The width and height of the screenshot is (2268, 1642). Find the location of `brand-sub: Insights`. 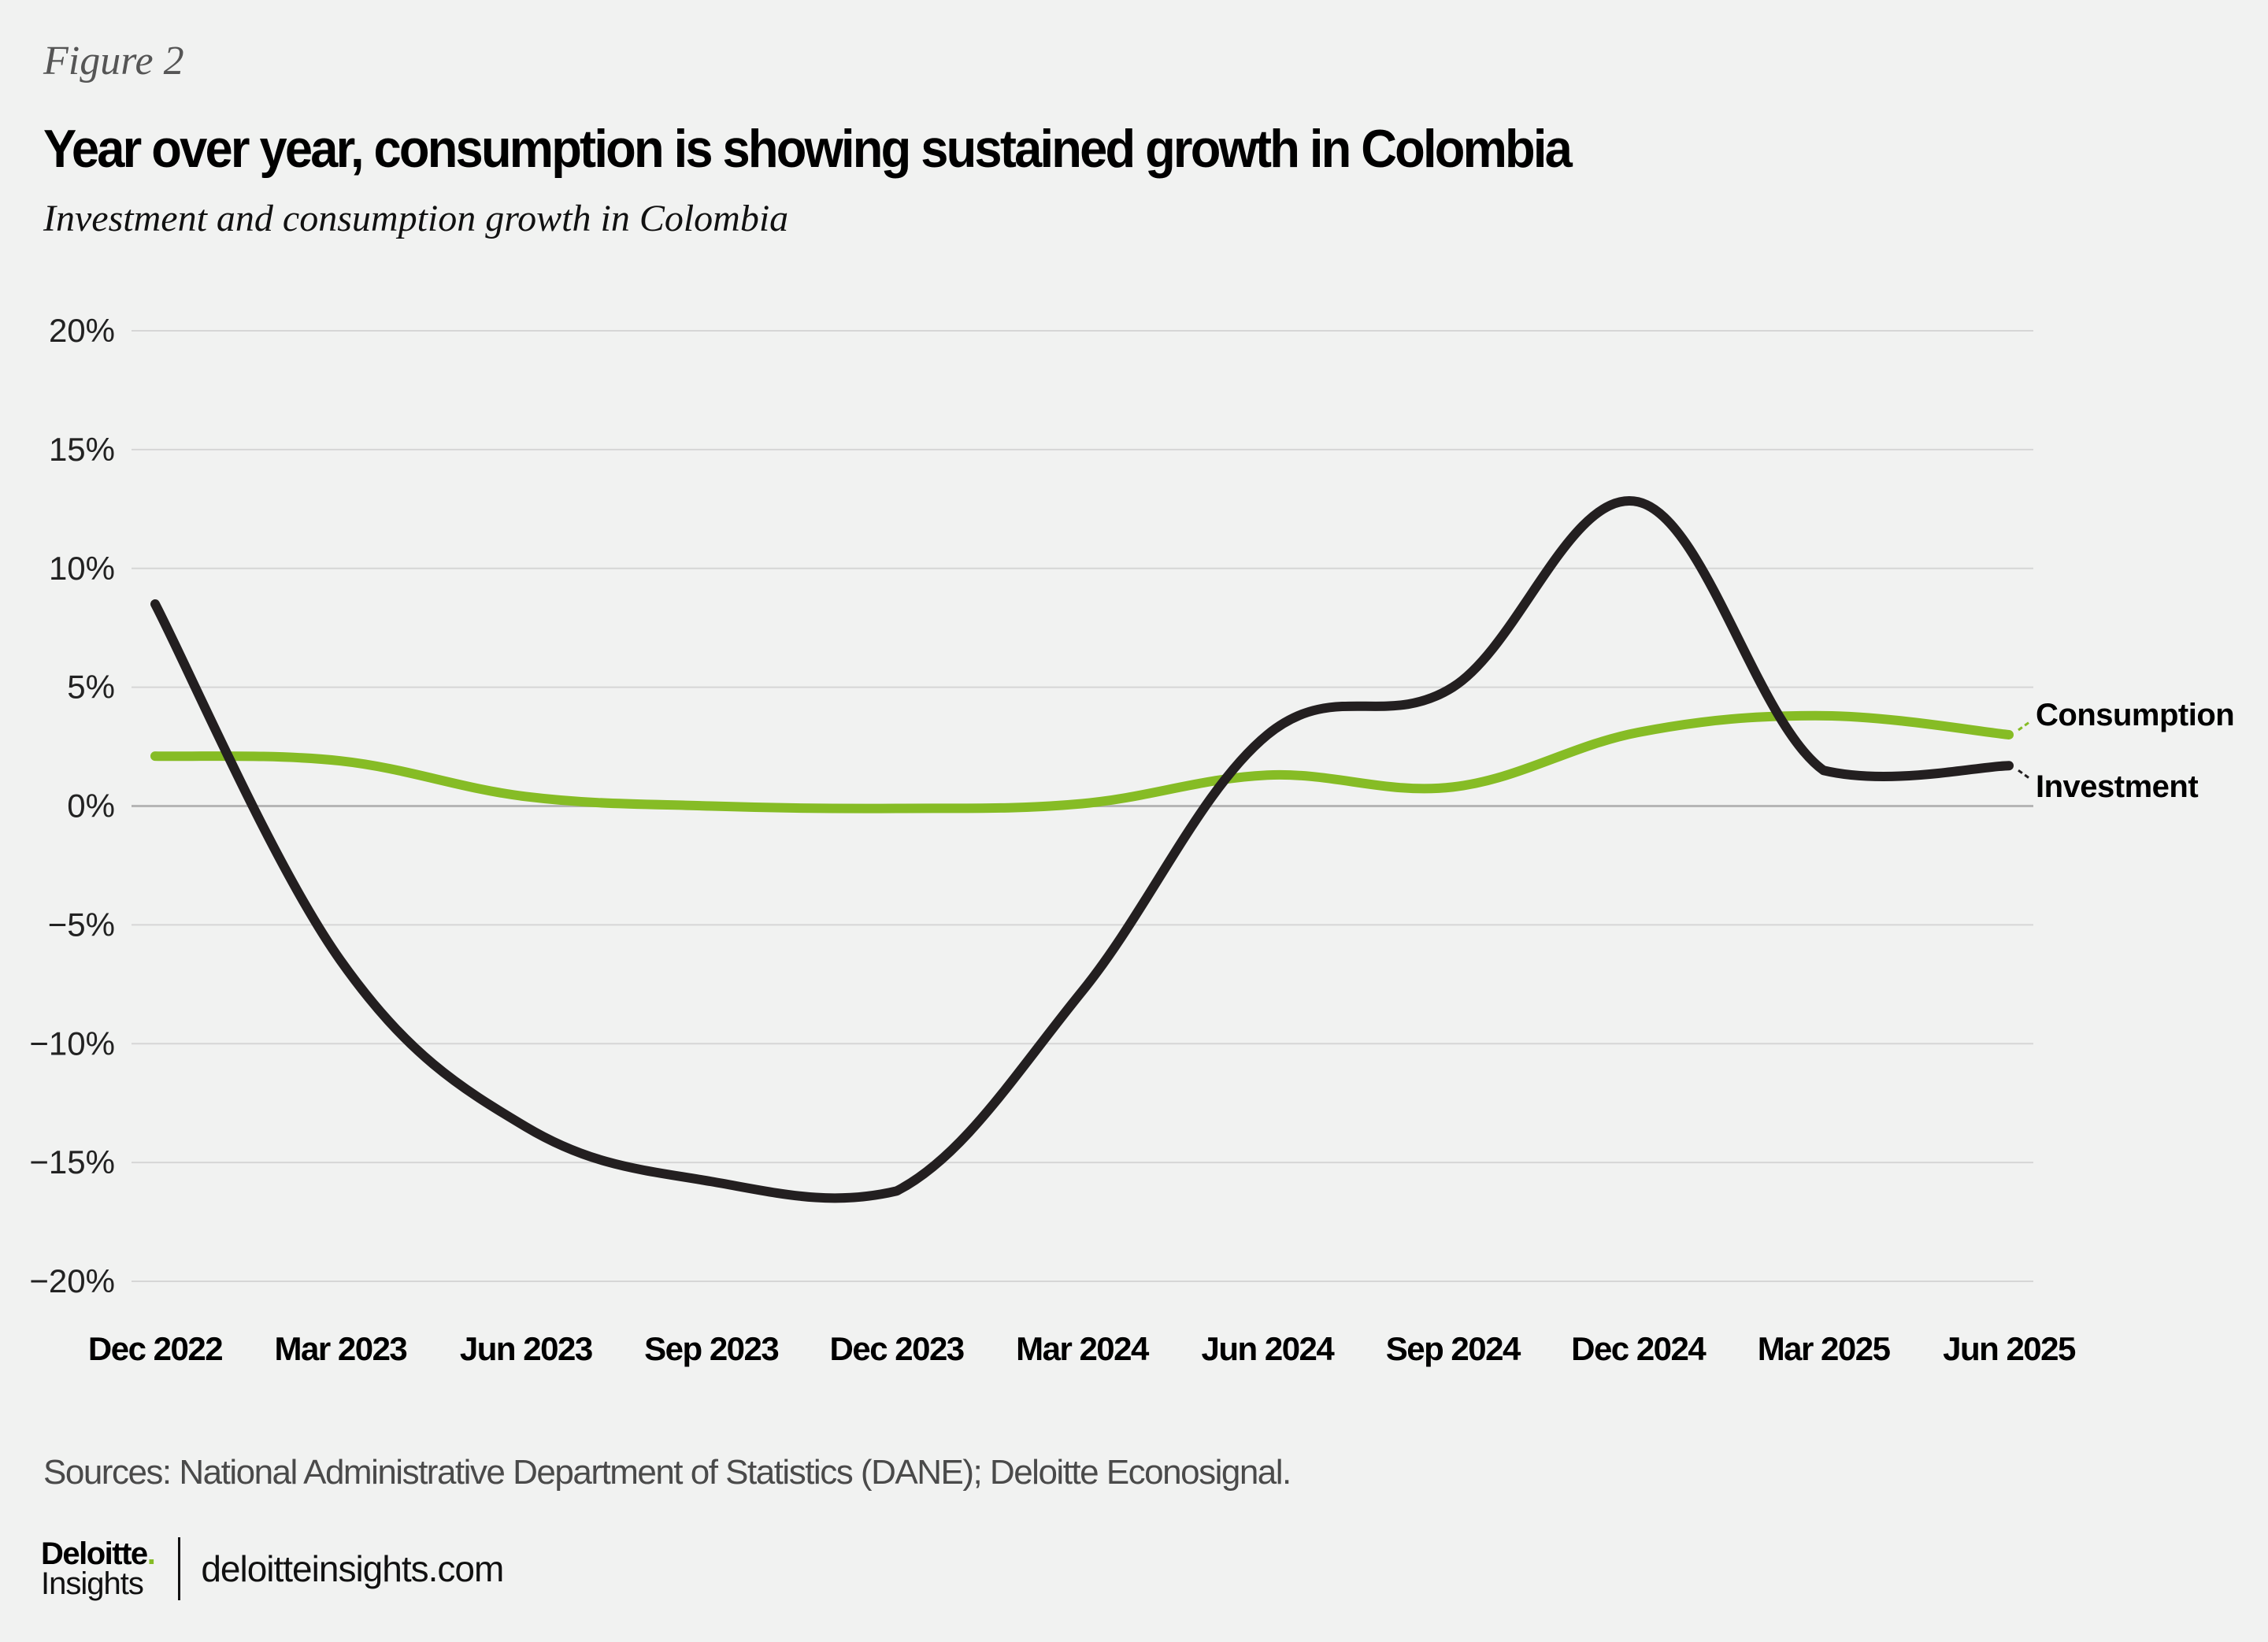

brand-sub: Insights is located at coordinates (92, 1583).